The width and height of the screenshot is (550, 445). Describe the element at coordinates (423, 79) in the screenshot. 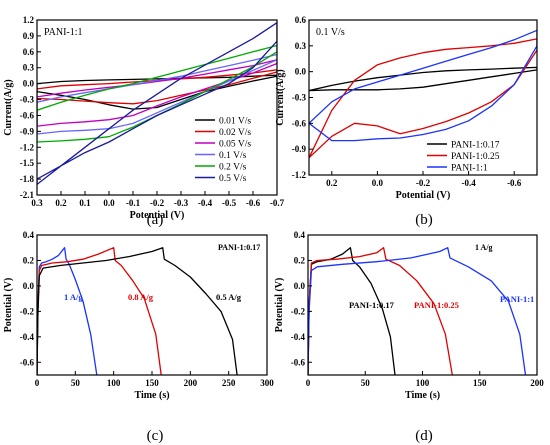

I see `panel-2-series-1-line` at that location.